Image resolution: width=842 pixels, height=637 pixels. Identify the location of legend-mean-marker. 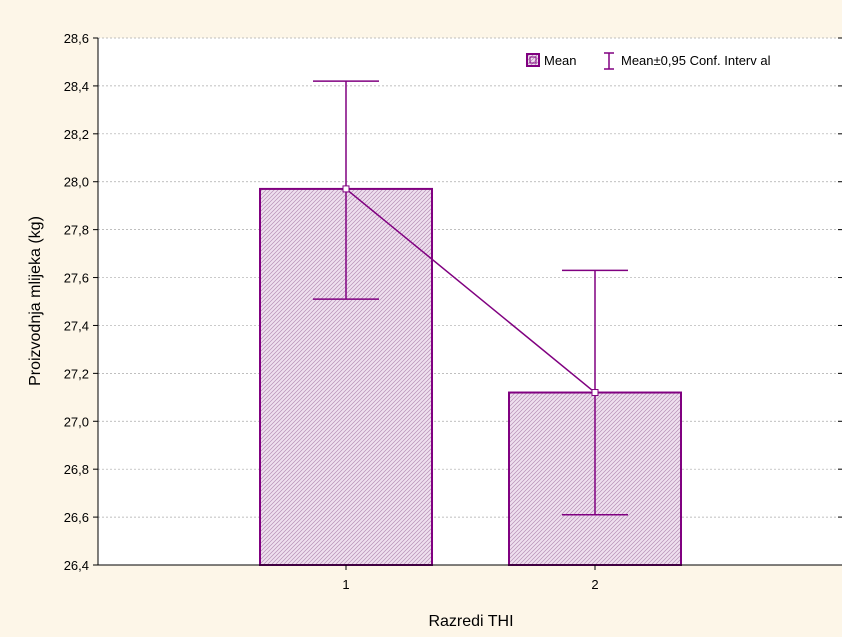
(533, 60).